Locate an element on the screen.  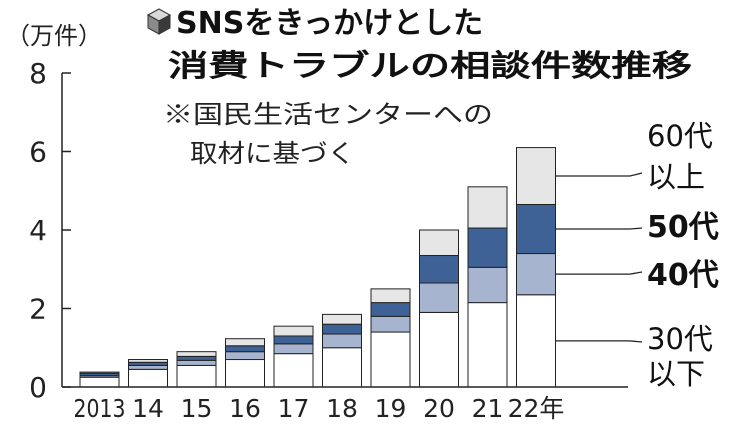
y-tick-label: 8 is located at coordinates (38, 73).